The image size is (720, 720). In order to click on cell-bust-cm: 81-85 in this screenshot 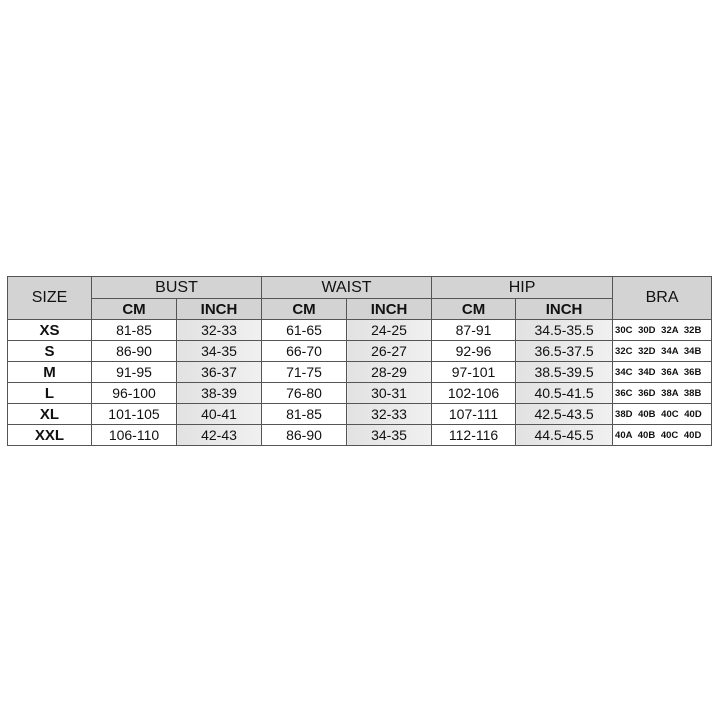, I will do `click(134, 330)`.